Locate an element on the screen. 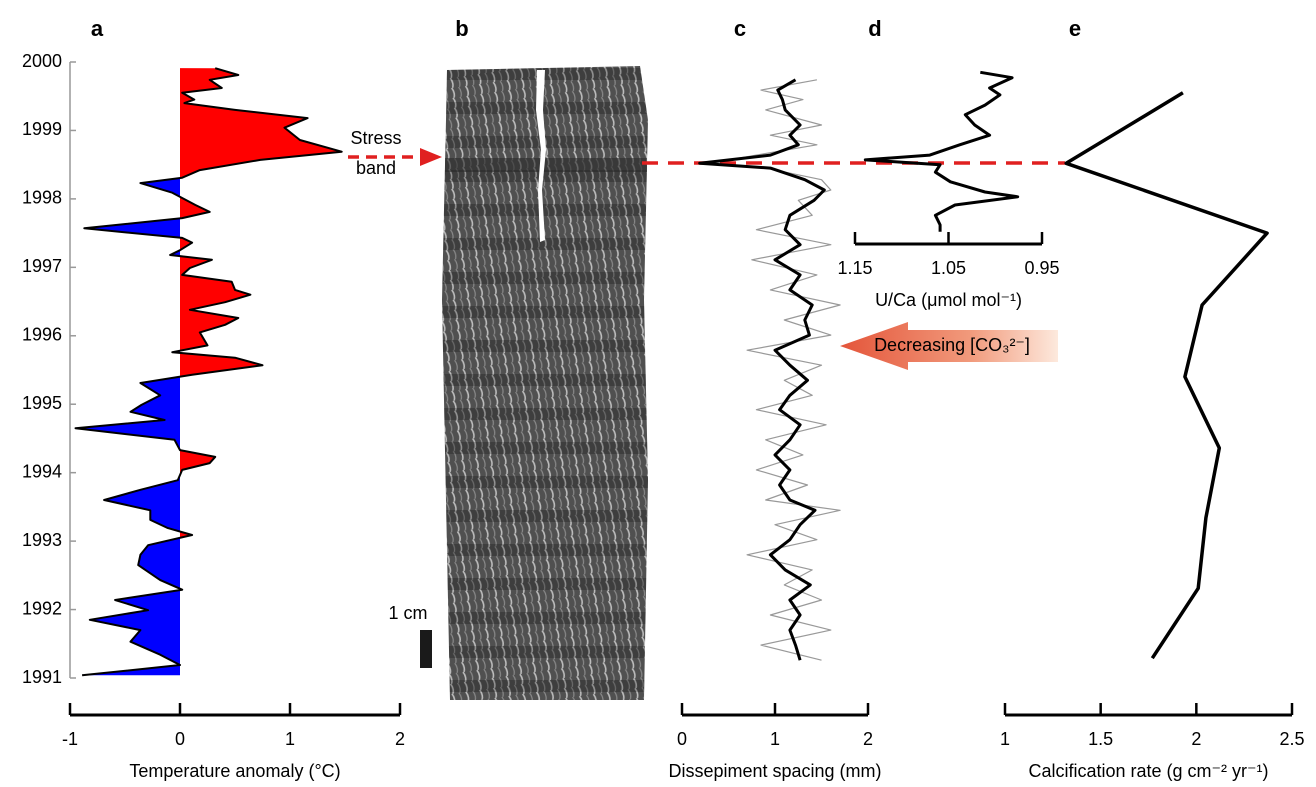 The width and height of the screenshot is (1316, 787). trend-arrow is located at coordinates (949, 346).